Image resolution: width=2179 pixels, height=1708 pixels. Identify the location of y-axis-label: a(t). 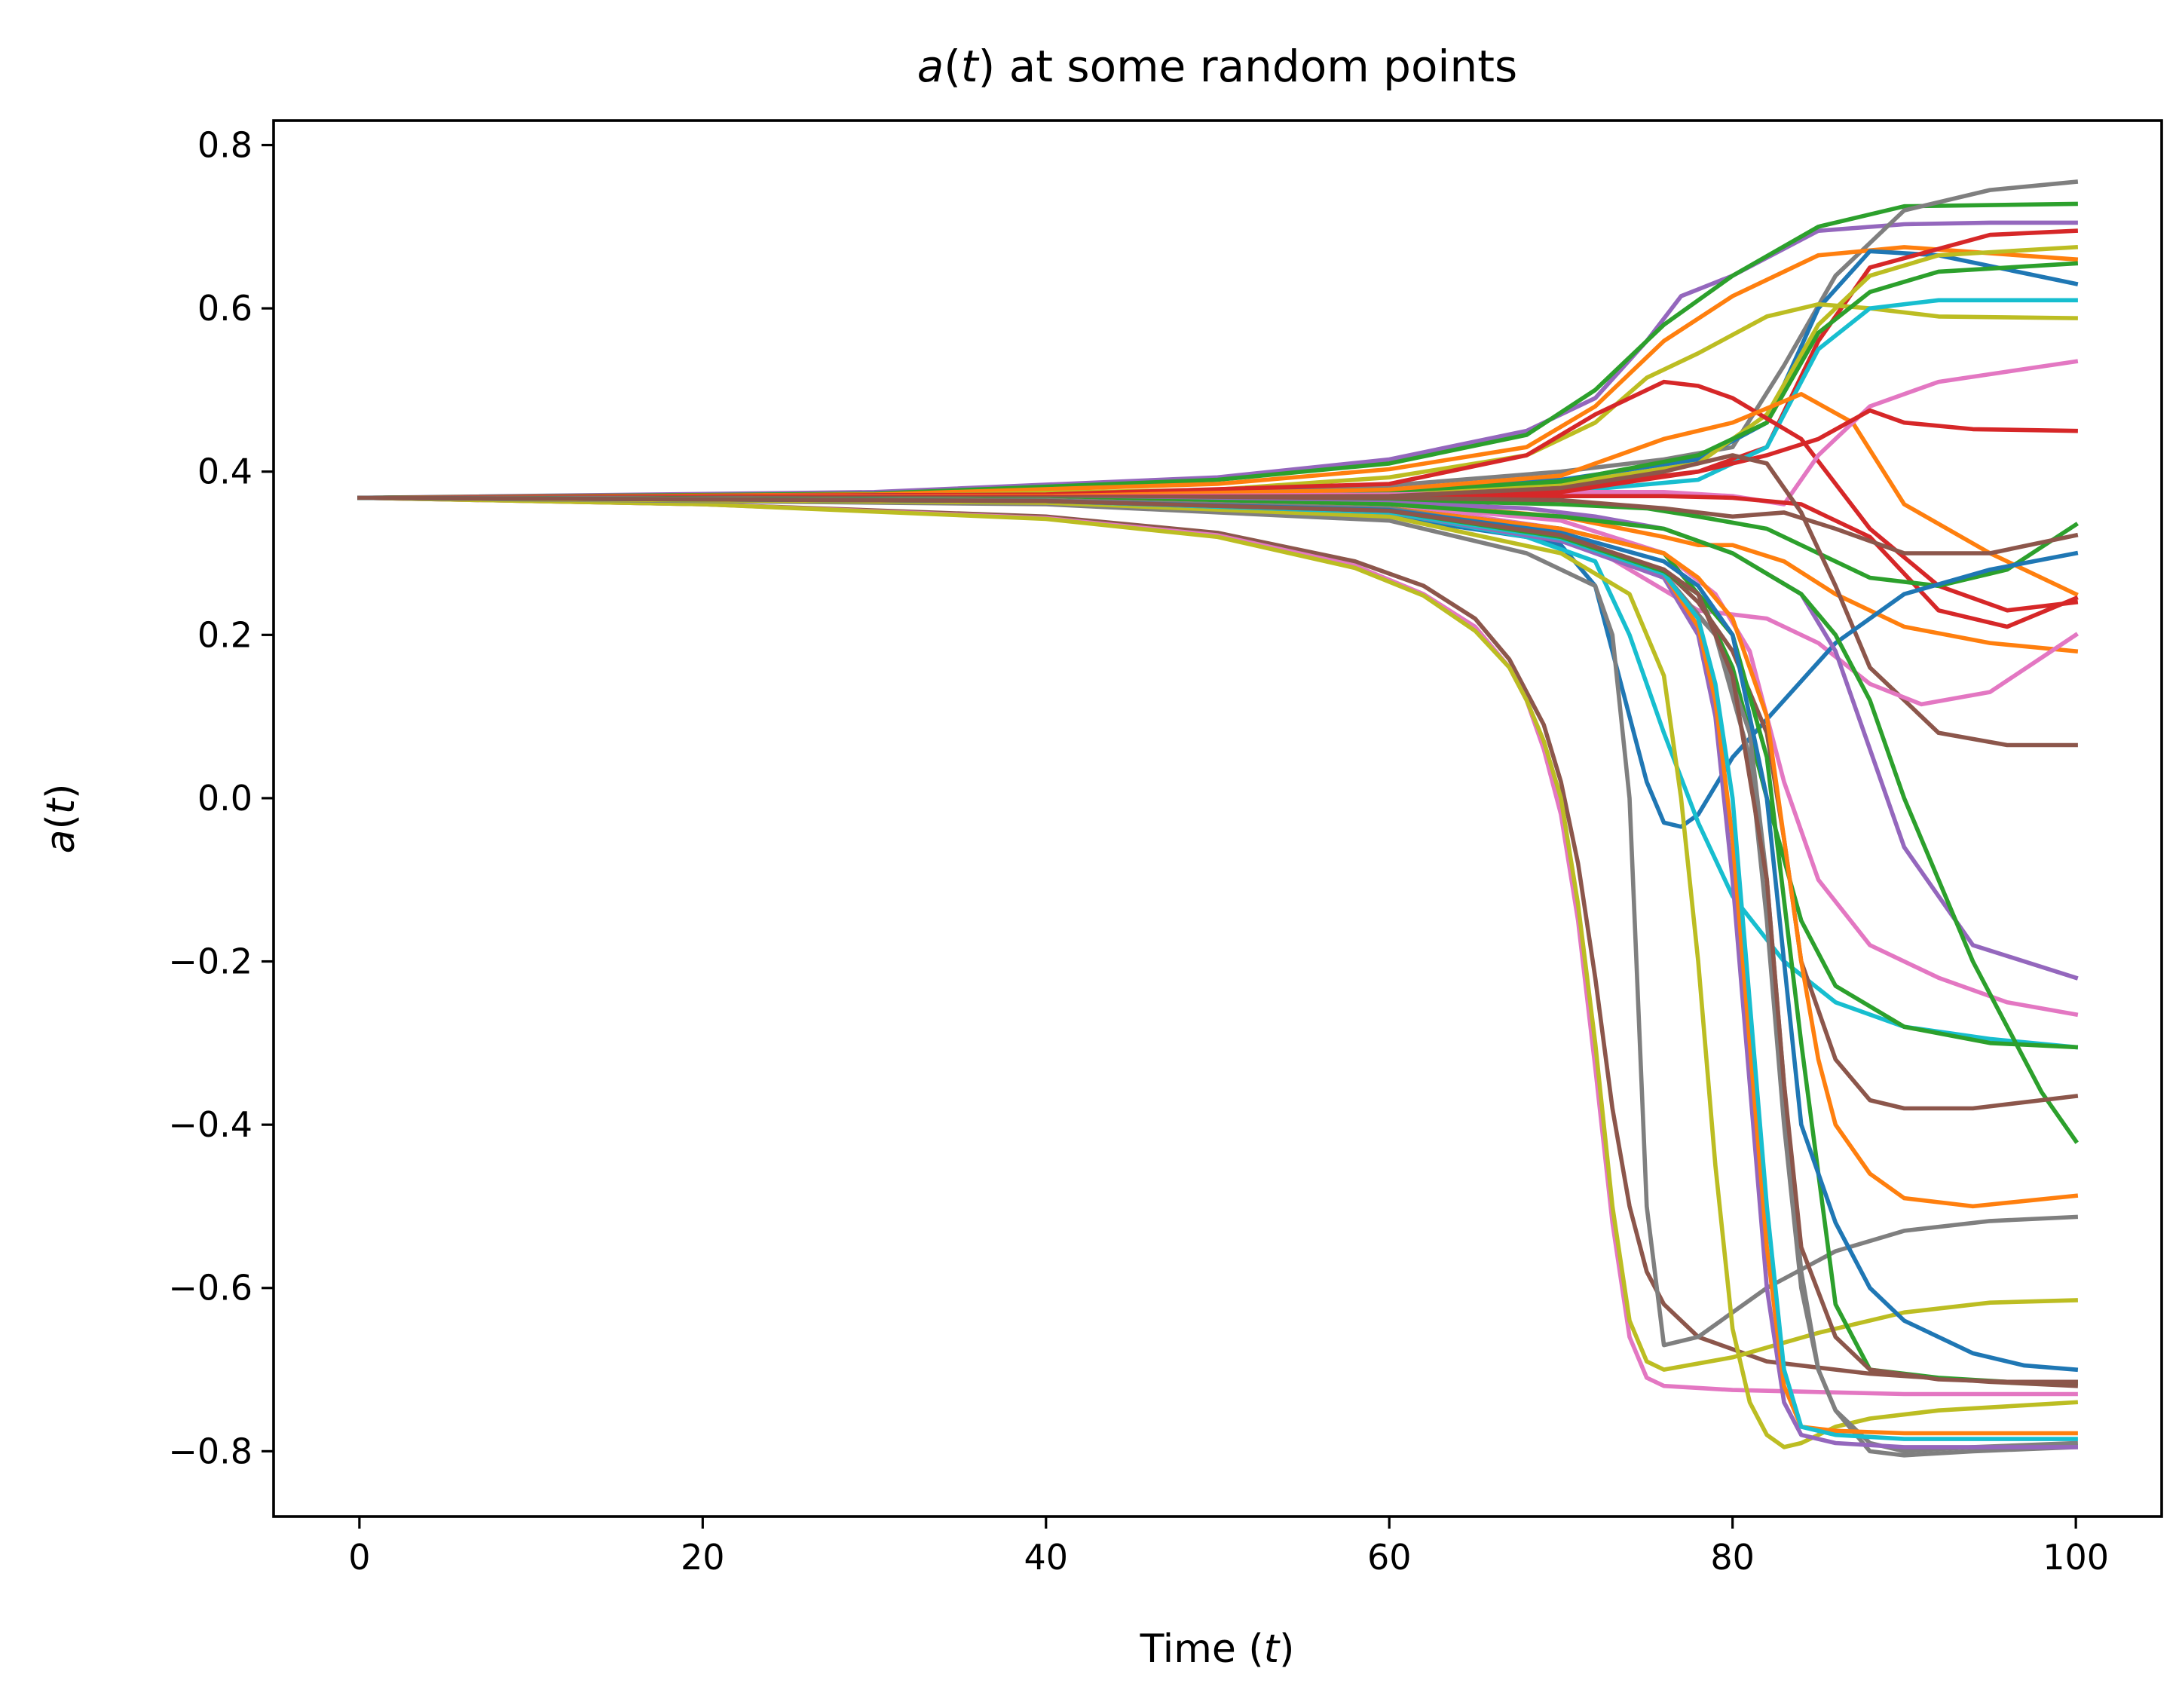
(61, 819).